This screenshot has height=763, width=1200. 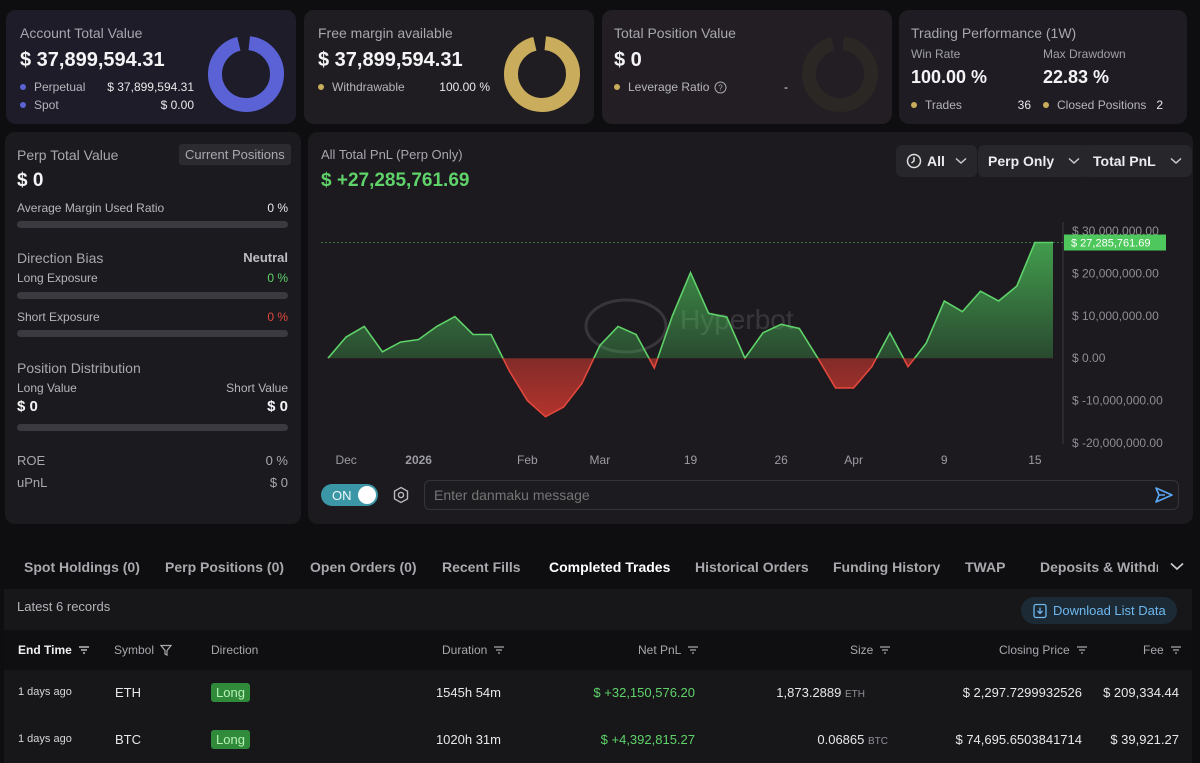 What do you see at coordinates (230, 692) in the screenshot?
I see `direction-badge: Long` at bounding box center [230, 692].